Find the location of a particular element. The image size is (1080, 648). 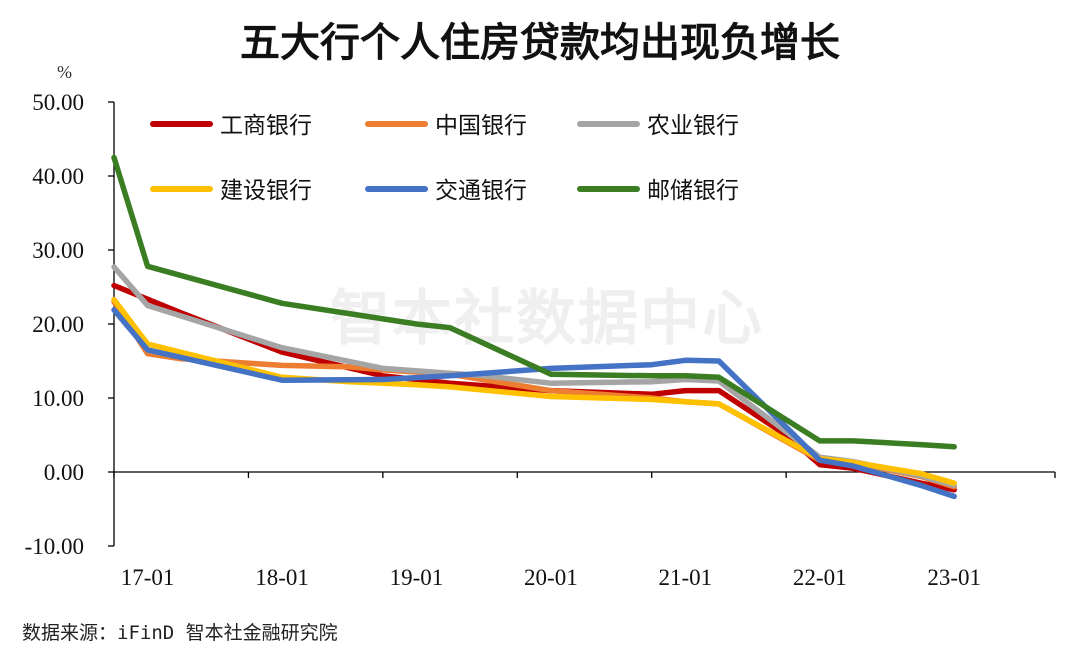

x-tick-label: 21-01 is located at coordinates (685, 577).